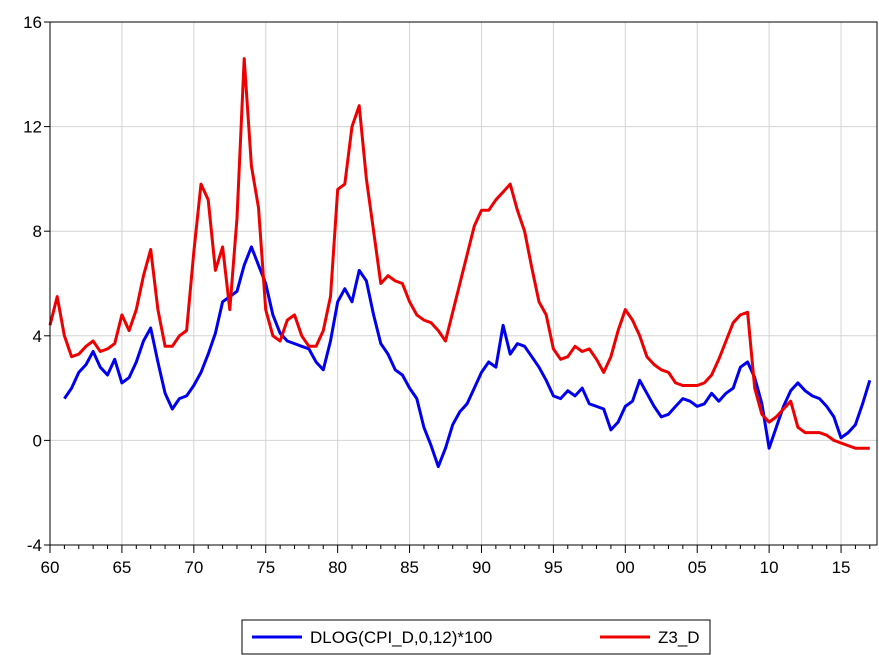  I want to click on legend-label-z3-d: Z3_D, so click(679, 637).